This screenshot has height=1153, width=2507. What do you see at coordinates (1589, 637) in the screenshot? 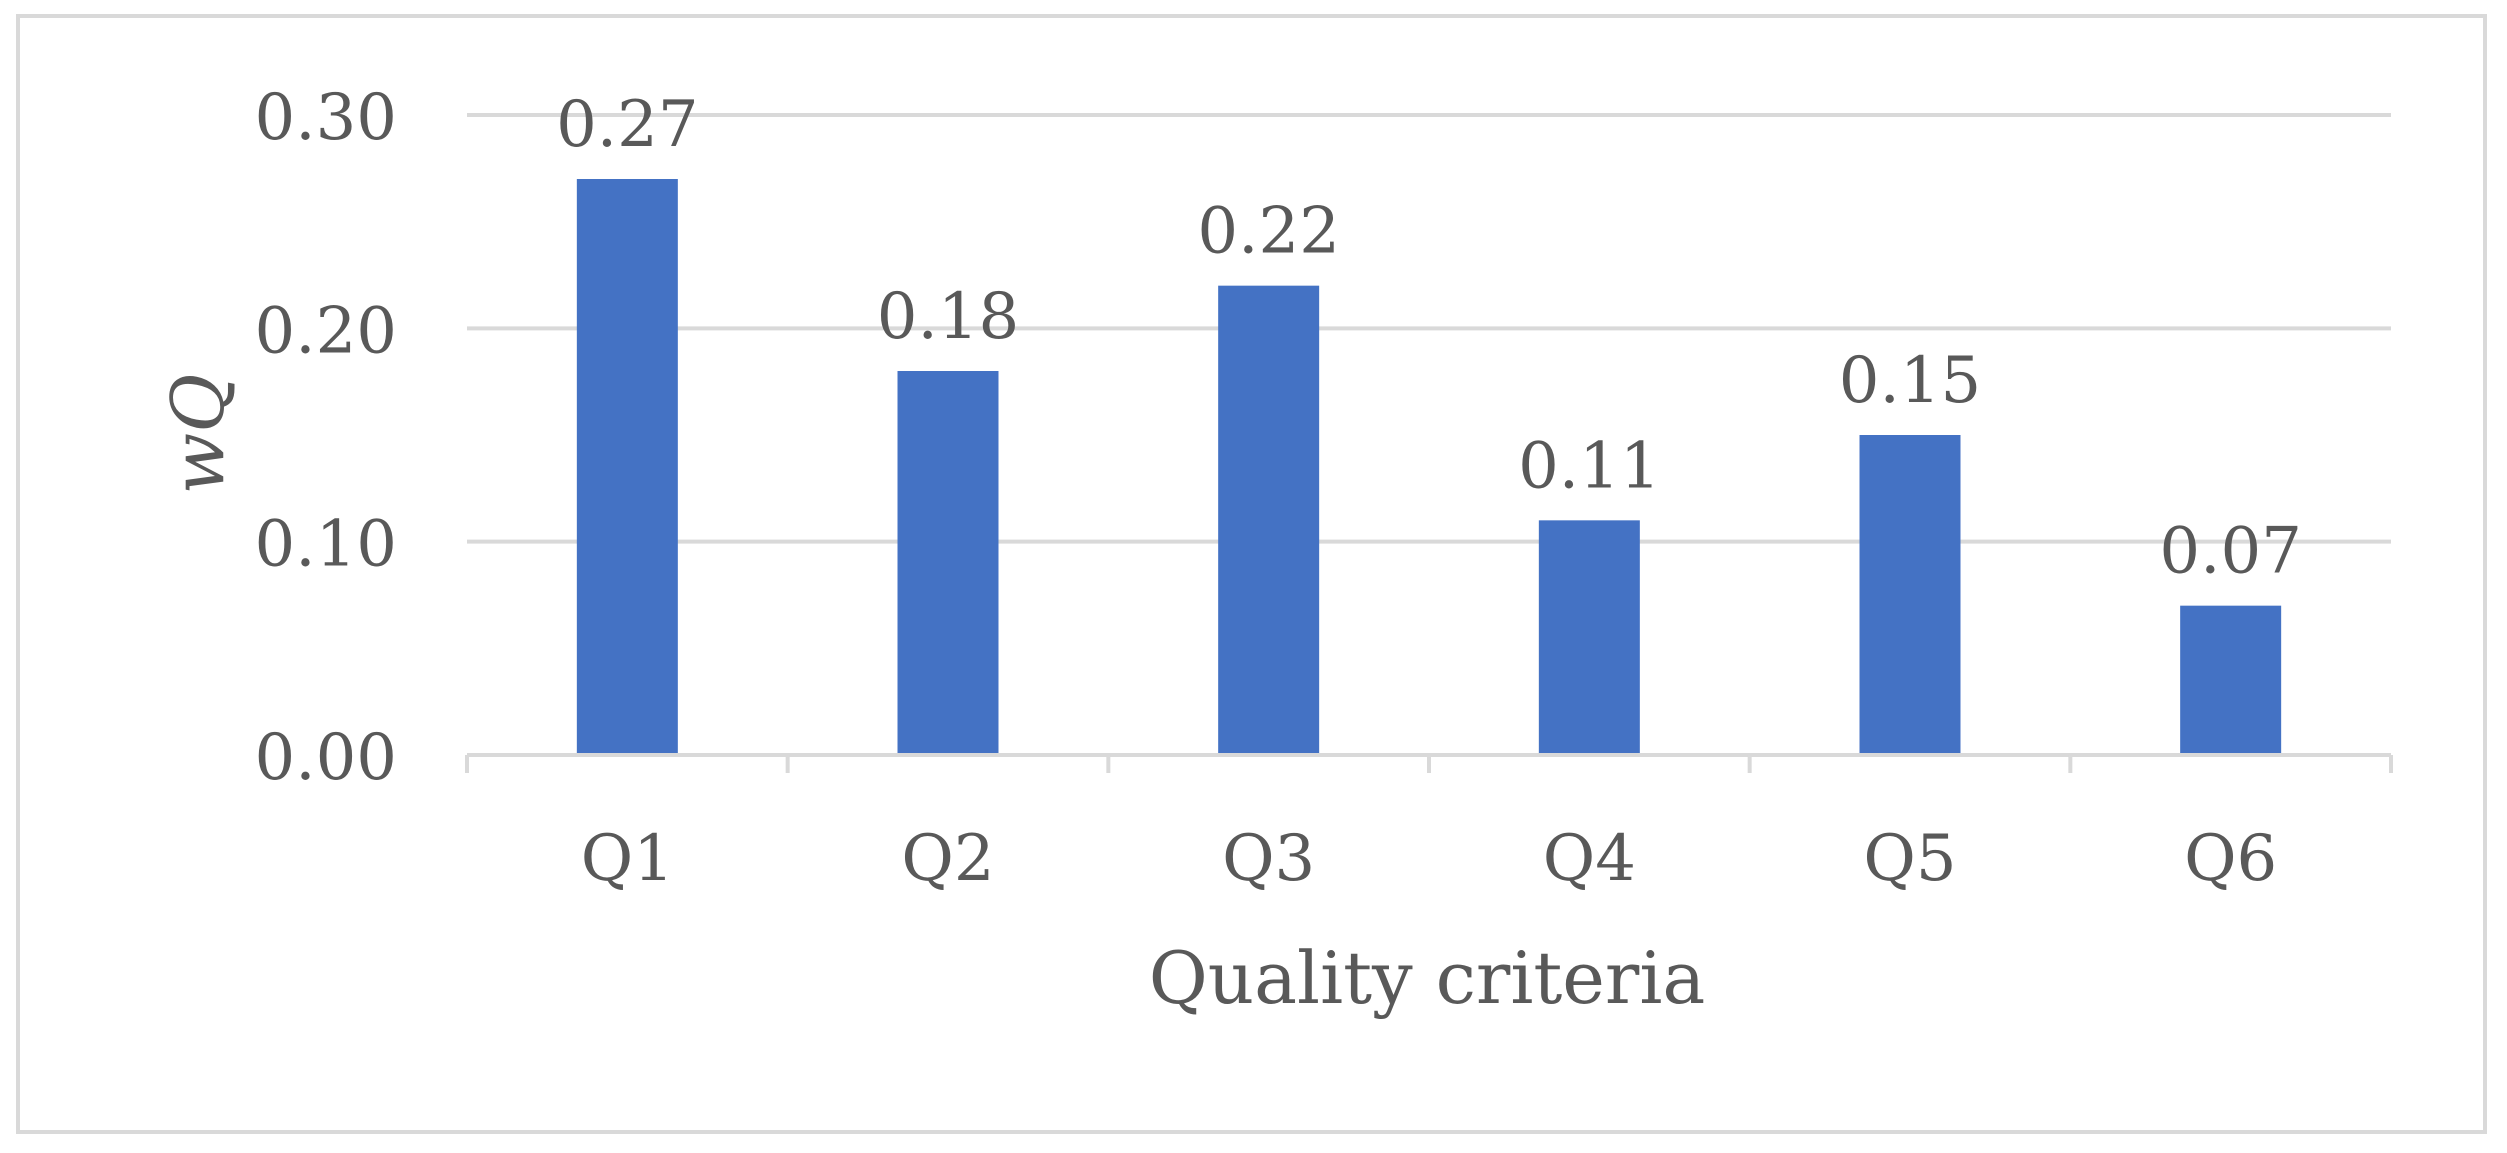
I see `bar-q4` at bounding box center [1589, 637].